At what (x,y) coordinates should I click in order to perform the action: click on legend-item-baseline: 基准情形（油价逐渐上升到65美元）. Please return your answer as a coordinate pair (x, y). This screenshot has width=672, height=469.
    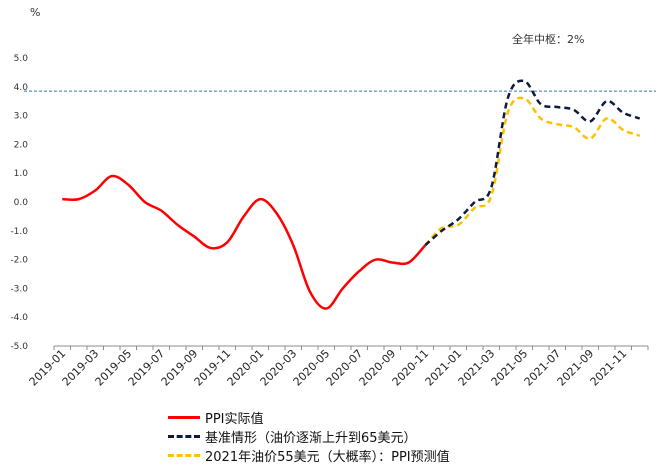
    Looking at the image, I should click on (309, 436).